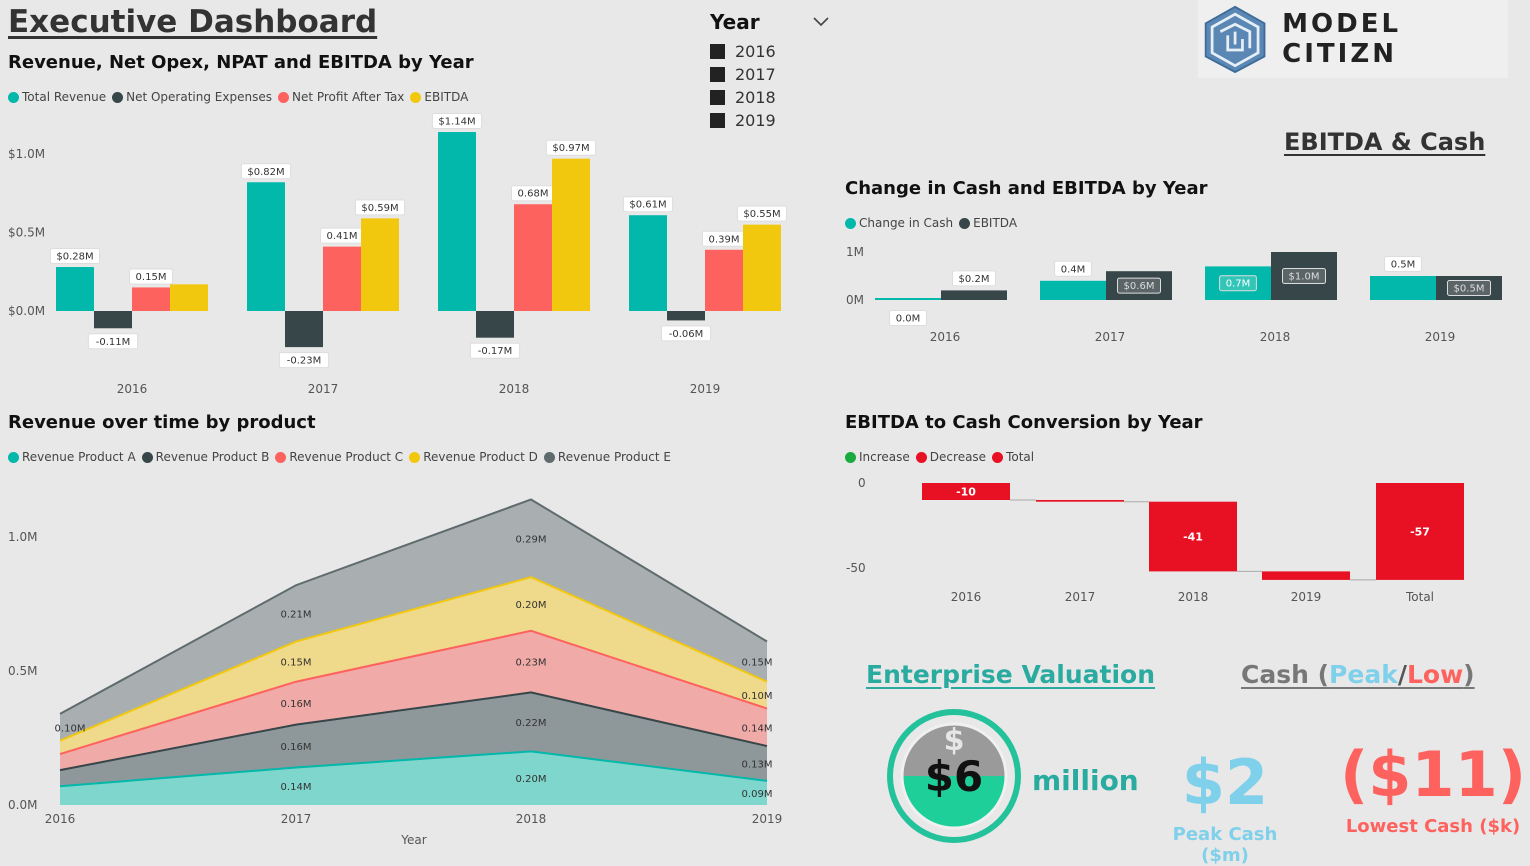  What do you see at coordinates (1342, 39) in the screenshot?
I see `logo-text: MODEL CITIZN` at bounding box center [1342, 39].